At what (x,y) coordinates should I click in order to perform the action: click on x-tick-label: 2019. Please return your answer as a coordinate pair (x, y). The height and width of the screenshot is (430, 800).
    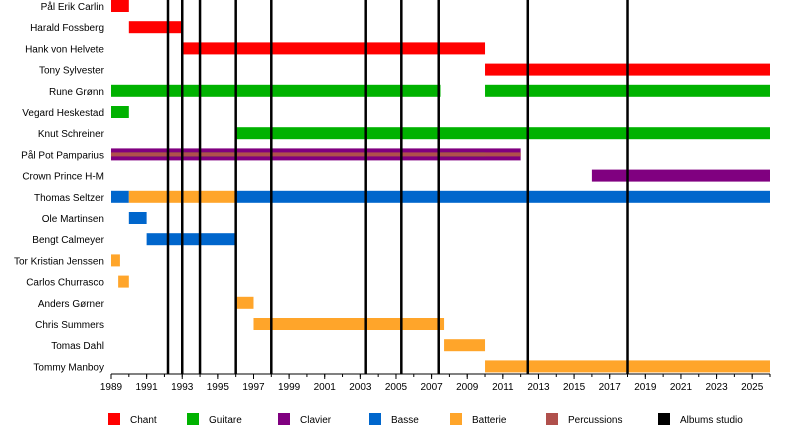
    Looking at the image, I should click on (645, 387).